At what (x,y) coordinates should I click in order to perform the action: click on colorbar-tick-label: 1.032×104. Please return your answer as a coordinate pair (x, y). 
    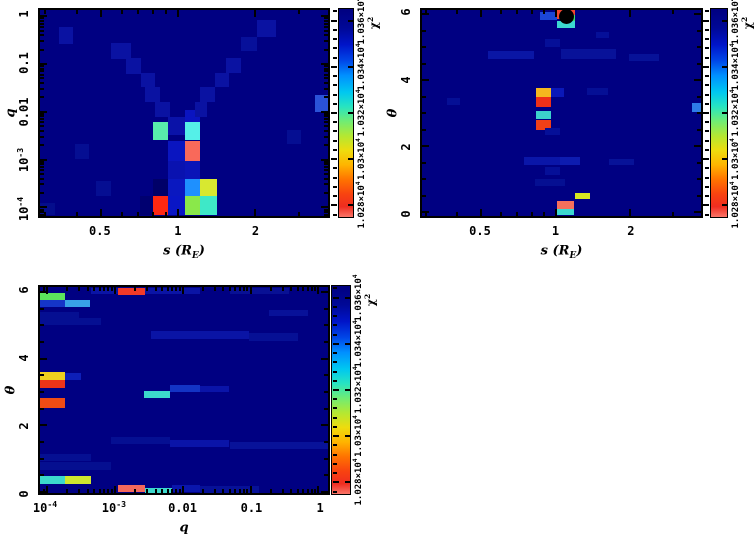
    Looking at the image, I should click on (361, 113).